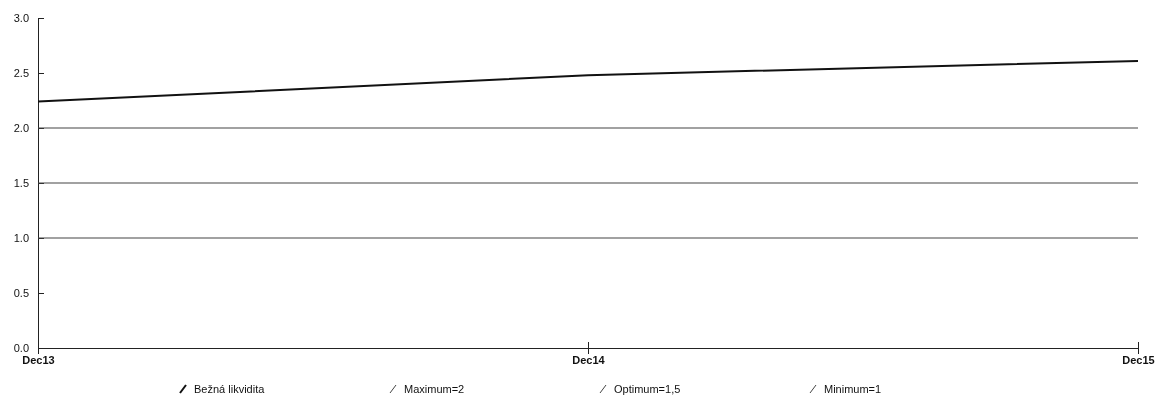 The image size is (1170, 404). Describe the element at coordinates (21, 128) in the screenshot. I see `y-tick-label: 2.0` at that location.